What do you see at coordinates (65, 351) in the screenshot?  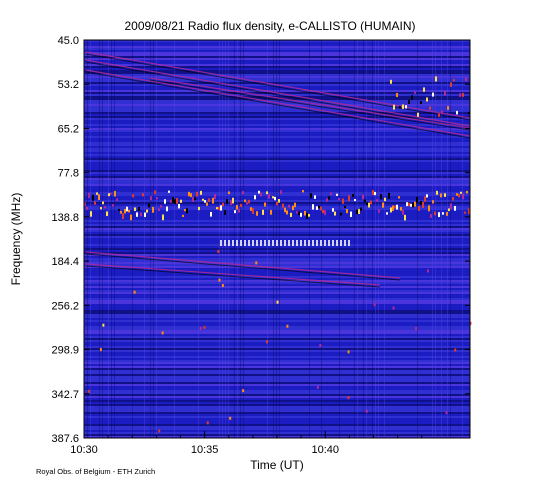 I see `y-tick-label: 298.9` at bounding box center [65, 351].